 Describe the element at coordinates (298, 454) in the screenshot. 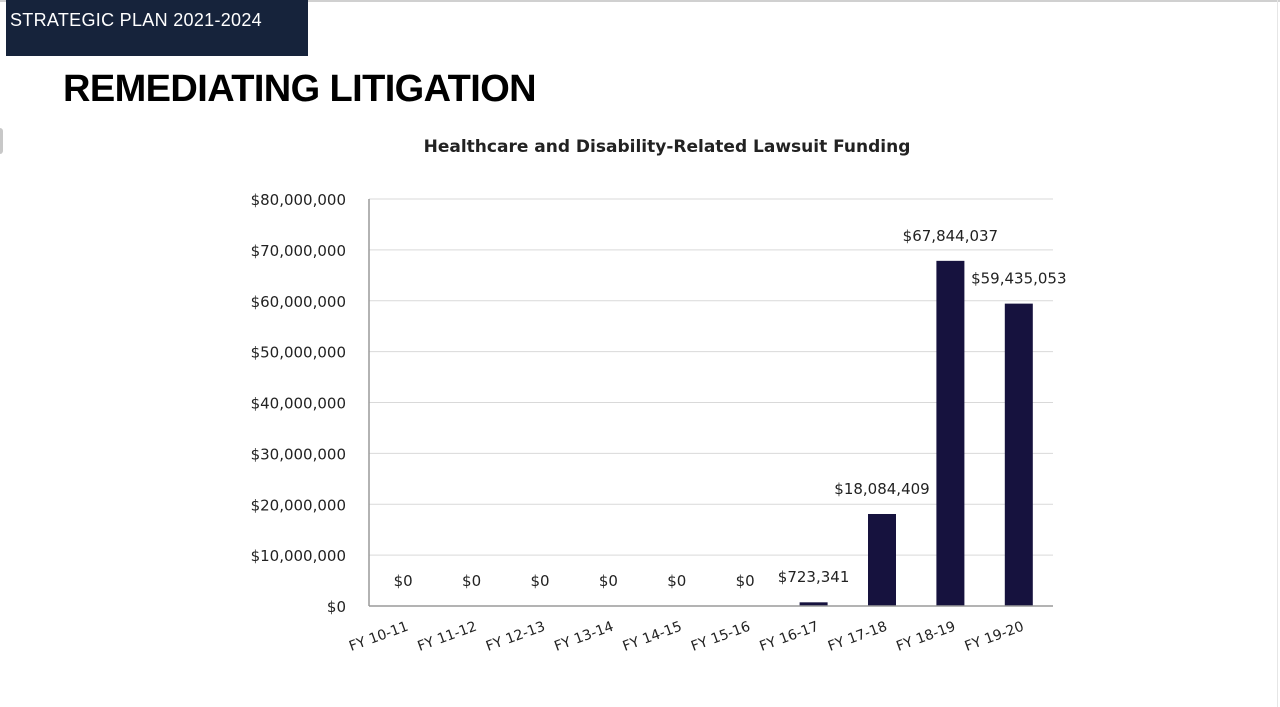

I see `y-tick-label: $30,000,000` at that location.